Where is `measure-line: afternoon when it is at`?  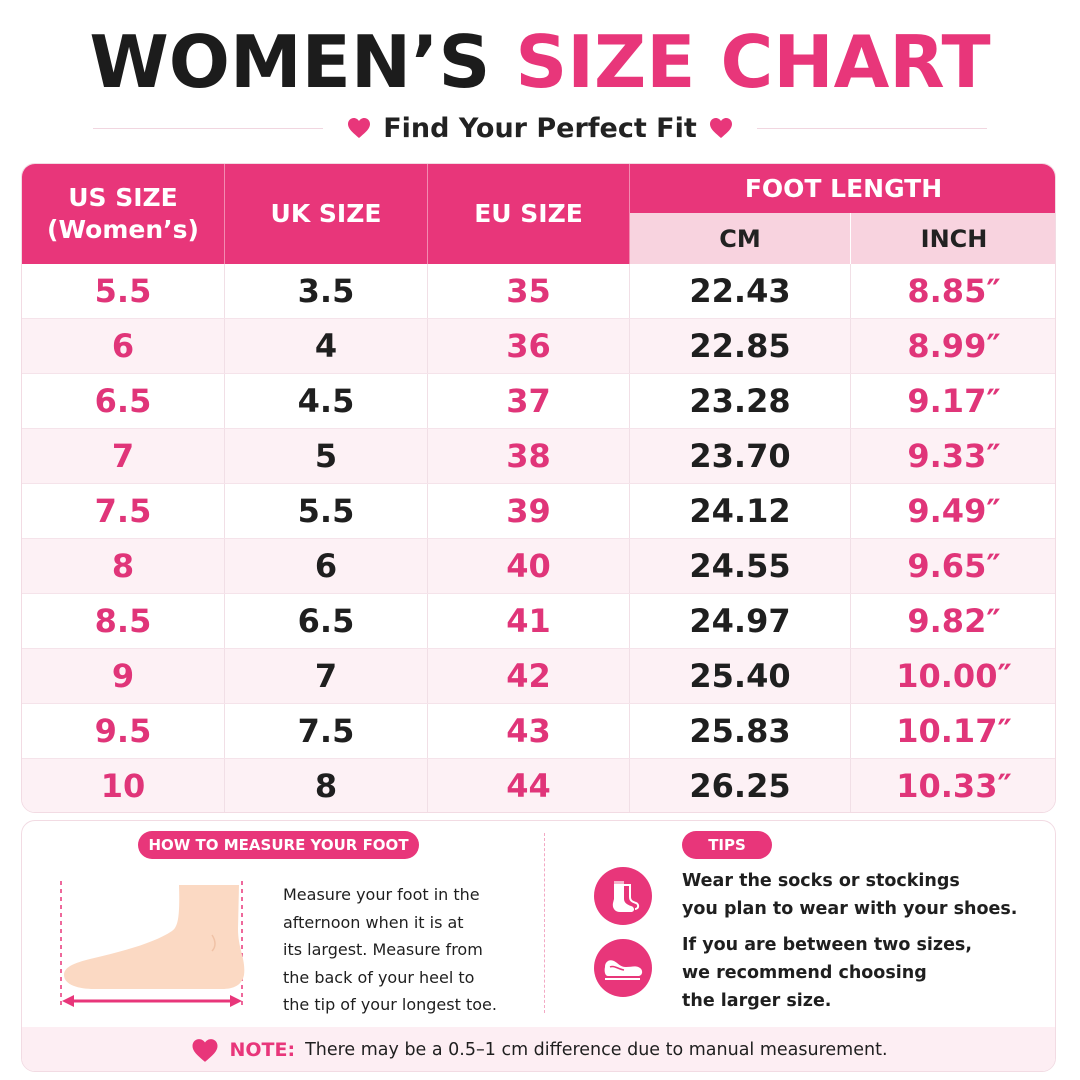 measure-line: afternoon when it is at is located at coordinates (373, 922).